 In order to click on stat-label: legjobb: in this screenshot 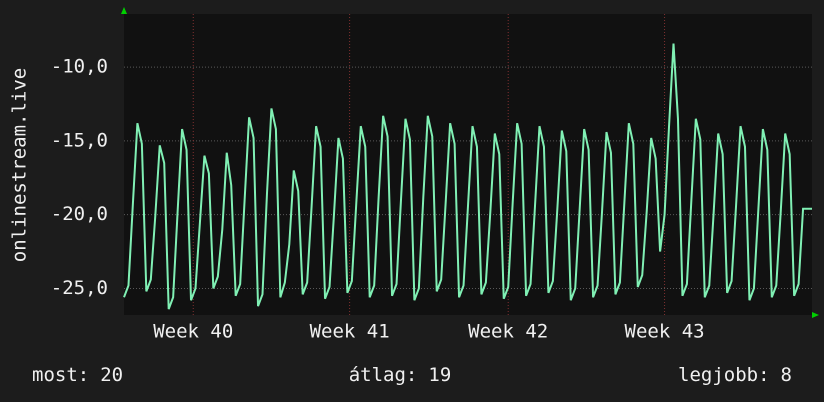, I will do `click(724, 375)`.